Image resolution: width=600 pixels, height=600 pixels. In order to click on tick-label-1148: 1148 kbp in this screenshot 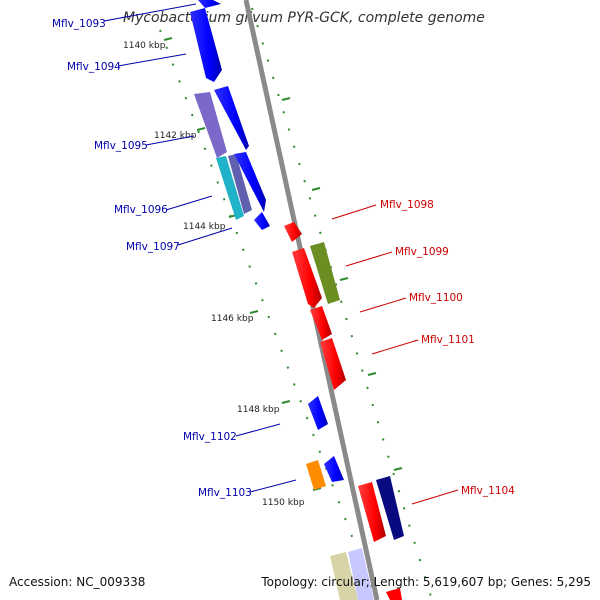, I will do `click(258, 410)`.